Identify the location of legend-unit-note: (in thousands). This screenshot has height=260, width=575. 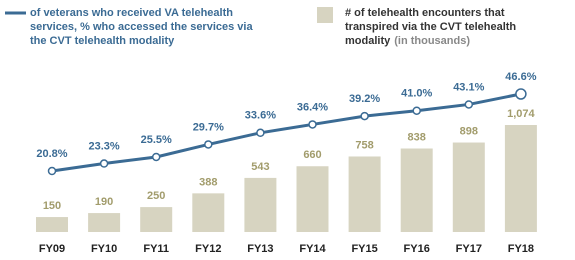
(432, 41).